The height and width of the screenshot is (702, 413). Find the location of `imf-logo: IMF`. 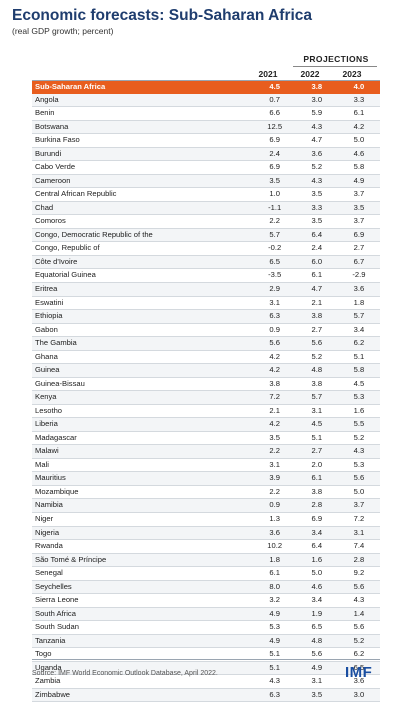

imf-logo: IMF is located at coordinates (359, 672).